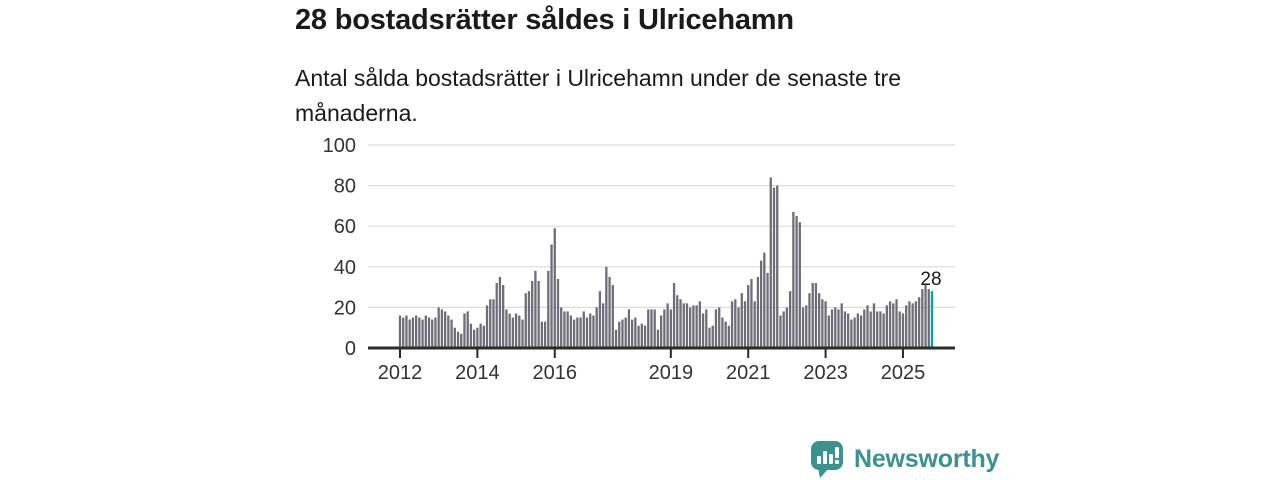  Describe the element at coordinates (477, 373) in the screenshot. I see `x-axis-label: 2014` at that location.